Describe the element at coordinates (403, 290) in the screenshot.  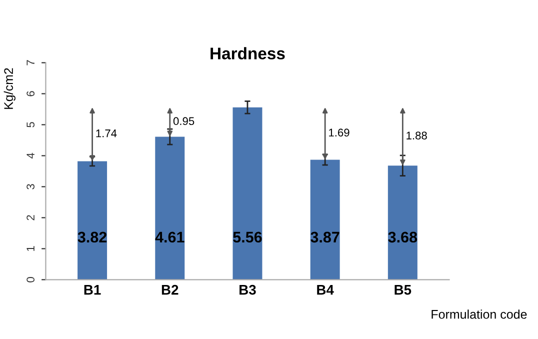
I see `x-tick-label: B5` at that location.